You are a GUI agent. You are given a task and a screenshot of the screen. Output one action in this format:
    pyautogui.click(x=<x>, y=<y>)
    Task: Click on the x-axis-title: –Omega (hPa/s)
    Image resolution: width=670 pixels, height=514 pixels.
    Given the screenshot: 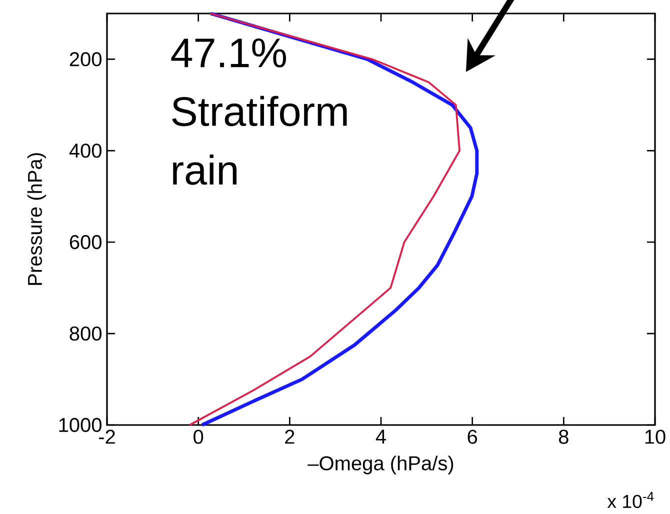 What is the action you would take?
    pyautogui.click(x=381, y=465)
    